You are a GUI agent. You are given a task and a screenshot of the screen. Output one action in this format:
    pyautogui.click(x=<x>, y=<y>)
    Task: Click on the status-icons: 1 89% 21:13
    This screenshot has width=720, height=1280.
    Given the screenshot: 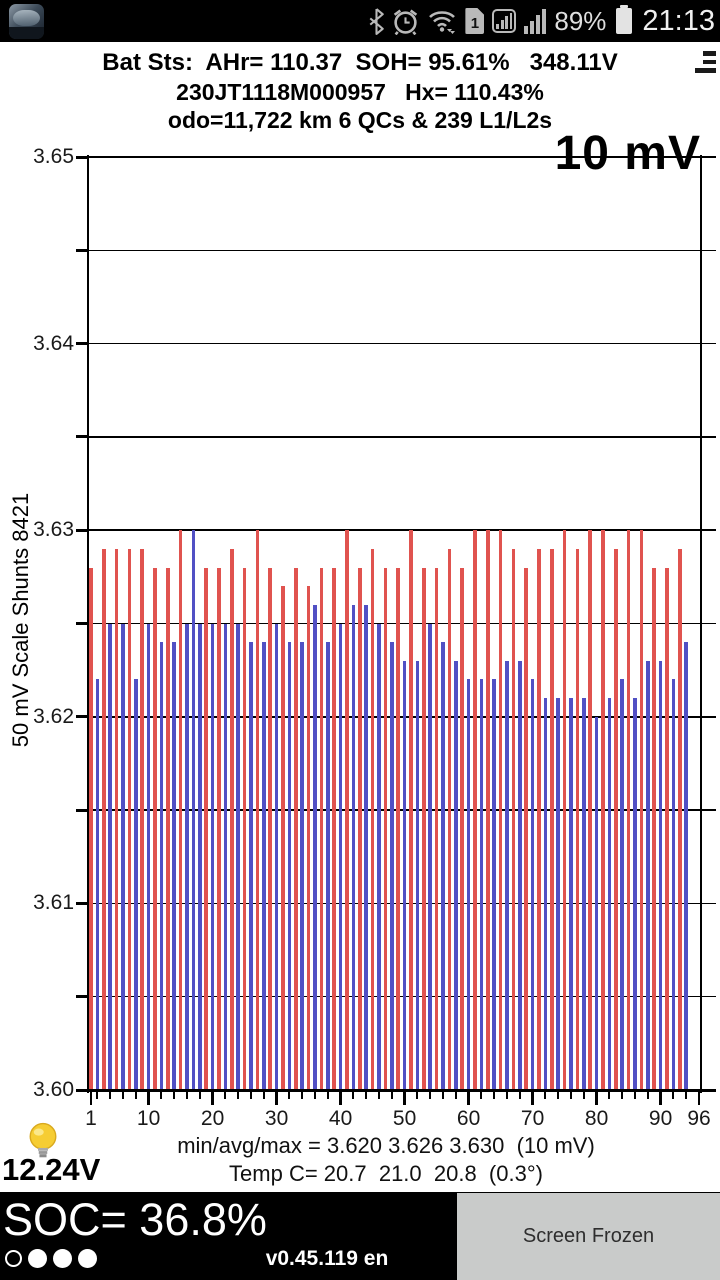 What is the action you would take?
    pyautogui.click(x=542, y=21)
    